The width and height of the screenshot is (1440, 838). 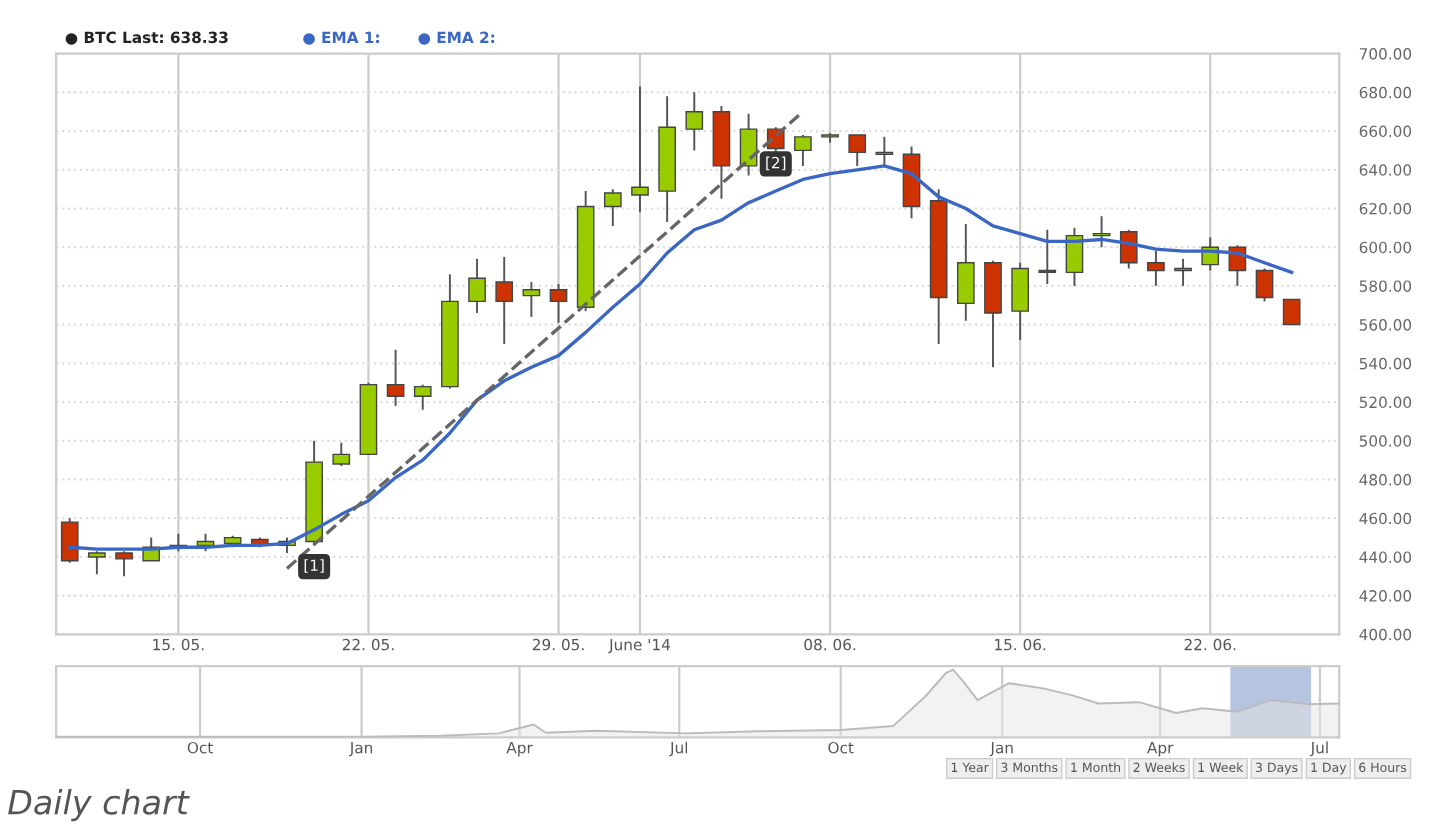 I want to click on text: Daily chart, so click(x=99, y=805).